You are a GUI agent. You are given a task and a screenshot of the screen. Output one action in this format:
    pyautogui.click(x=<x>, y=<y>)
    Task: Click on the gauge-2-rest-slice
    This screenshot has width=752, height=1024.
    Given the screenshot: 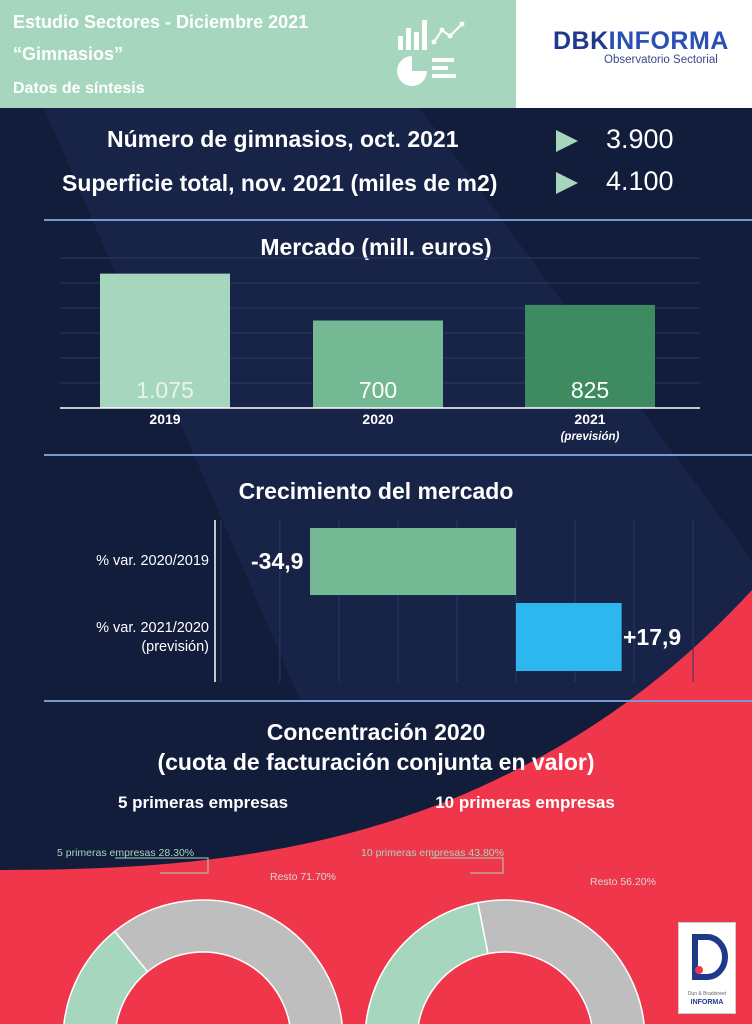 What is the action you would take?
    pyautogui.click(x=561, y=961)
    